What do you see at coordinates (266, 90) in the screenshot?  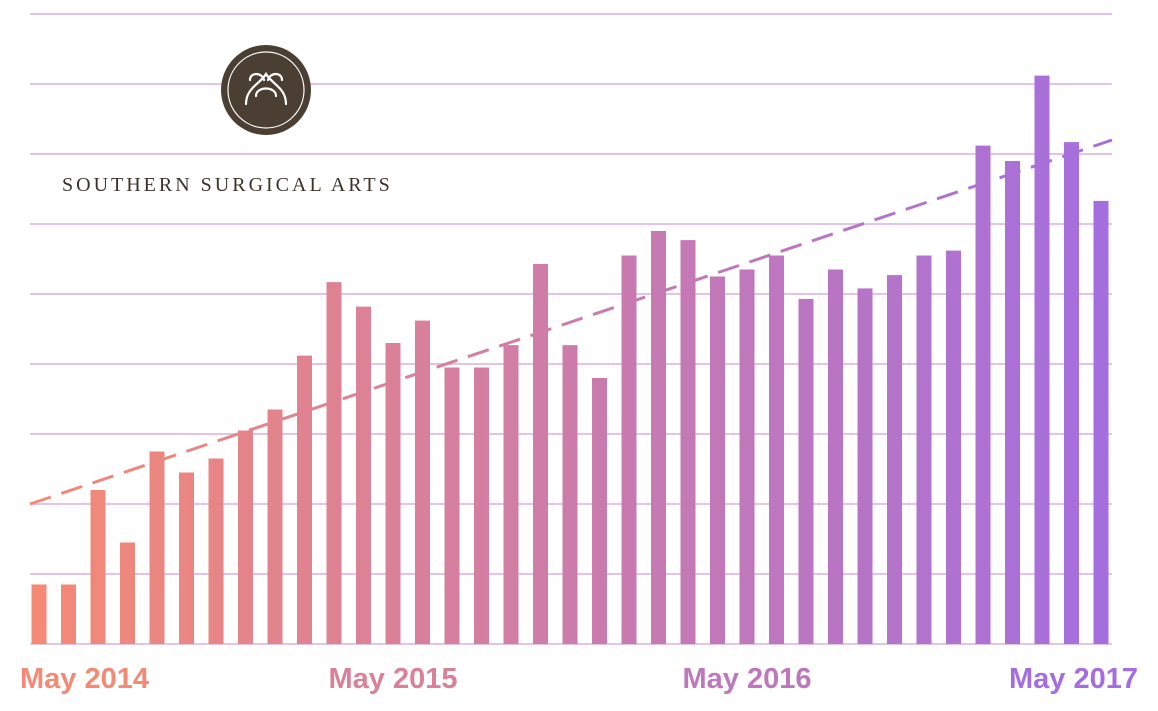 I see `monogram-seal-icon` at bounding box center [266, 90].